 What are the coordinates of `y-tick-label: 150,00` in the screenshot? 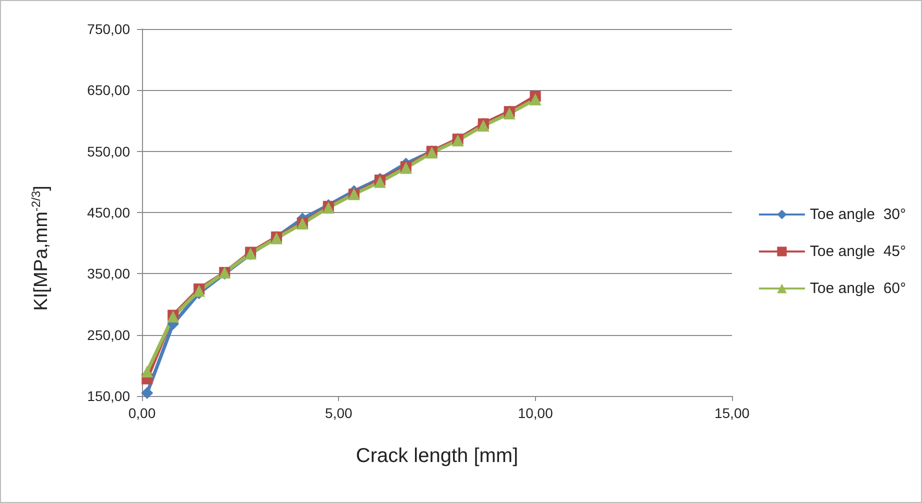 It's located at (108, 396).